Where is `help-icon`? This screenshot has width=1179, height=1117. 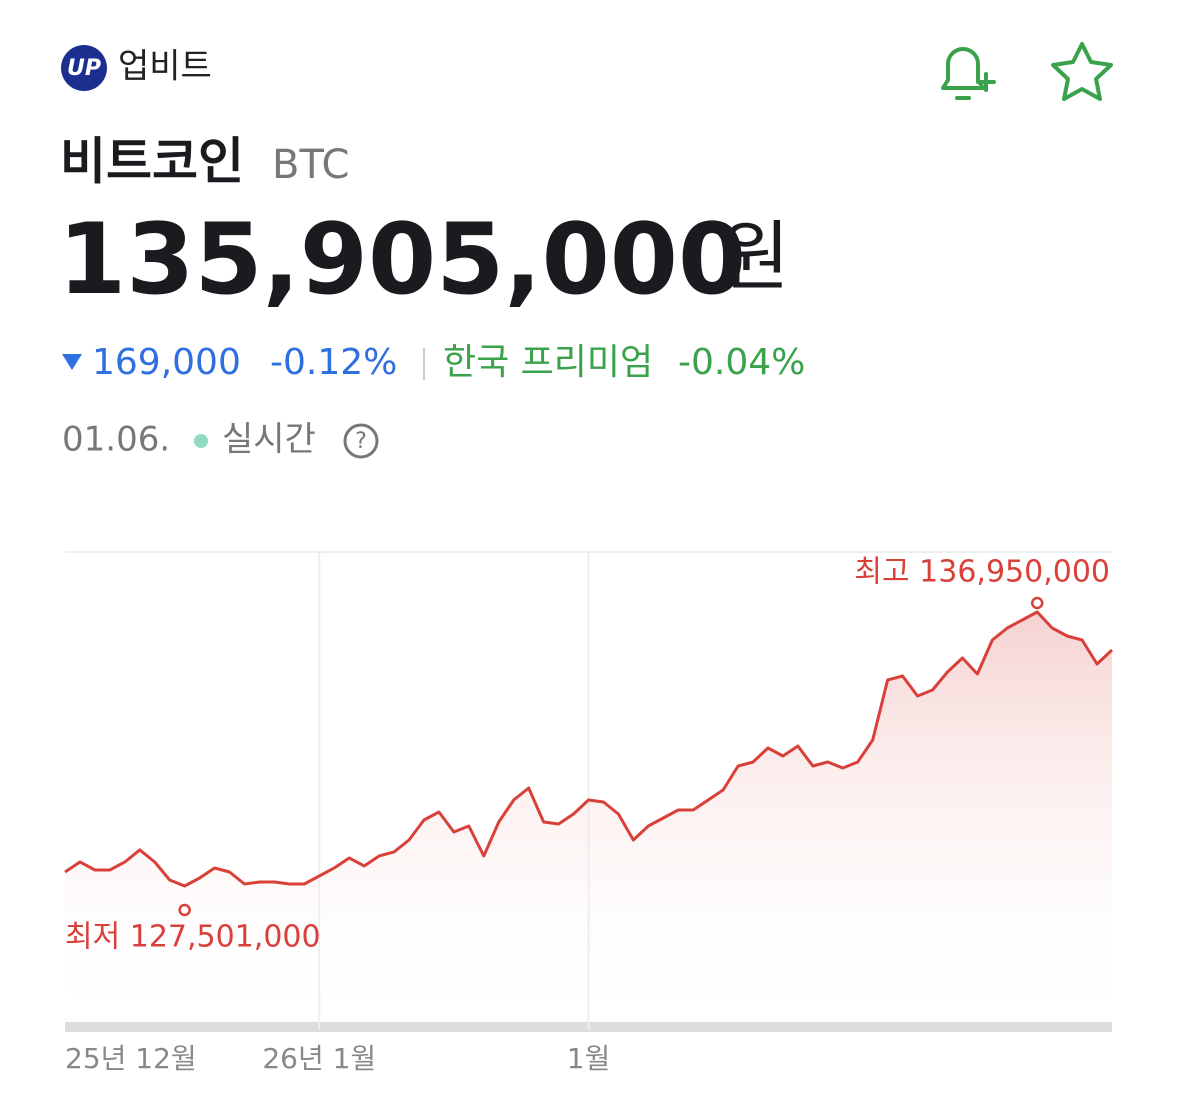
help-icon is located at coordinates (361, 441).